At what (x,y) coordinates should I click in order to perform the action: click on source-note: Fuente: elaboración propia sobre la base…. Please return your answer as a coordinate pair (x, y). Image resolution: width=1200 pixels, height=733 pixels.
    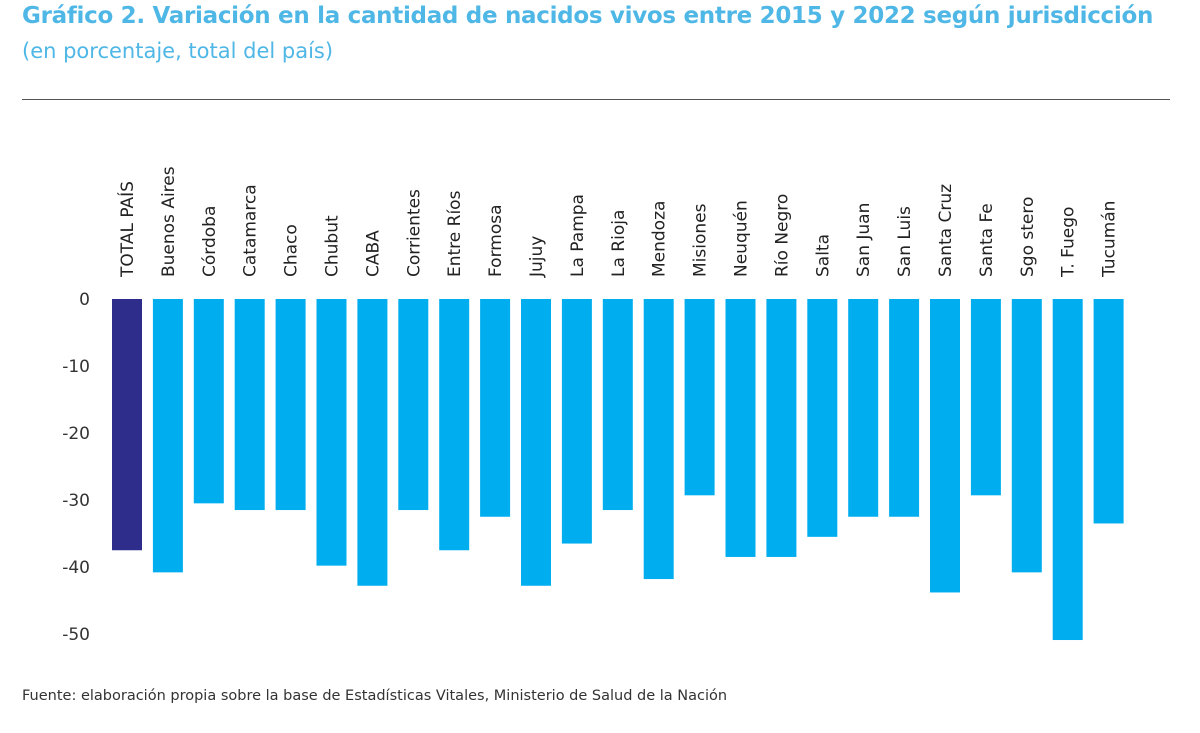
    Looking at the image, I should click on (375, 696).